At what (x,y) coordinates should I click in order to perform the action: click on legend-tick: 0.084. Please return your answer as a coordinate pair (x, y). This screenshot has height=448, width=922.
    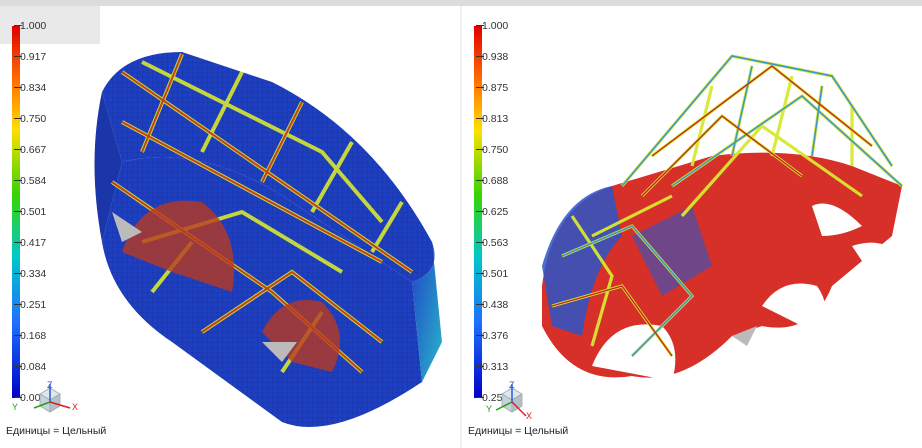
    Looking at the image, I should click on (30, 367).